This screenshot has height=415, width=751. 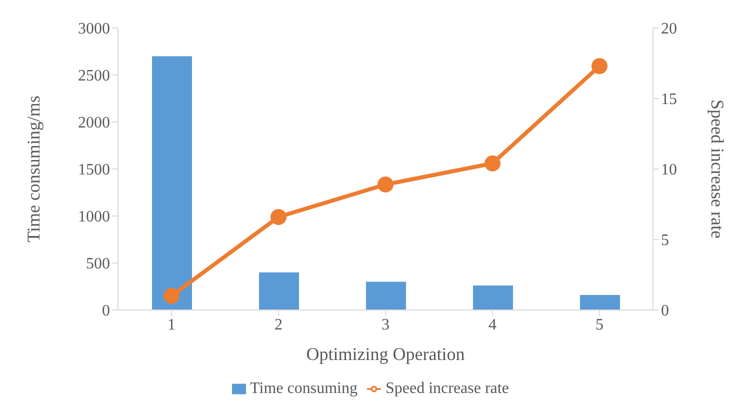 What do you see at coordinates (492, 325) in the screenshot?
I see `x-tick-label: 4` at bounding box center [492, 325].